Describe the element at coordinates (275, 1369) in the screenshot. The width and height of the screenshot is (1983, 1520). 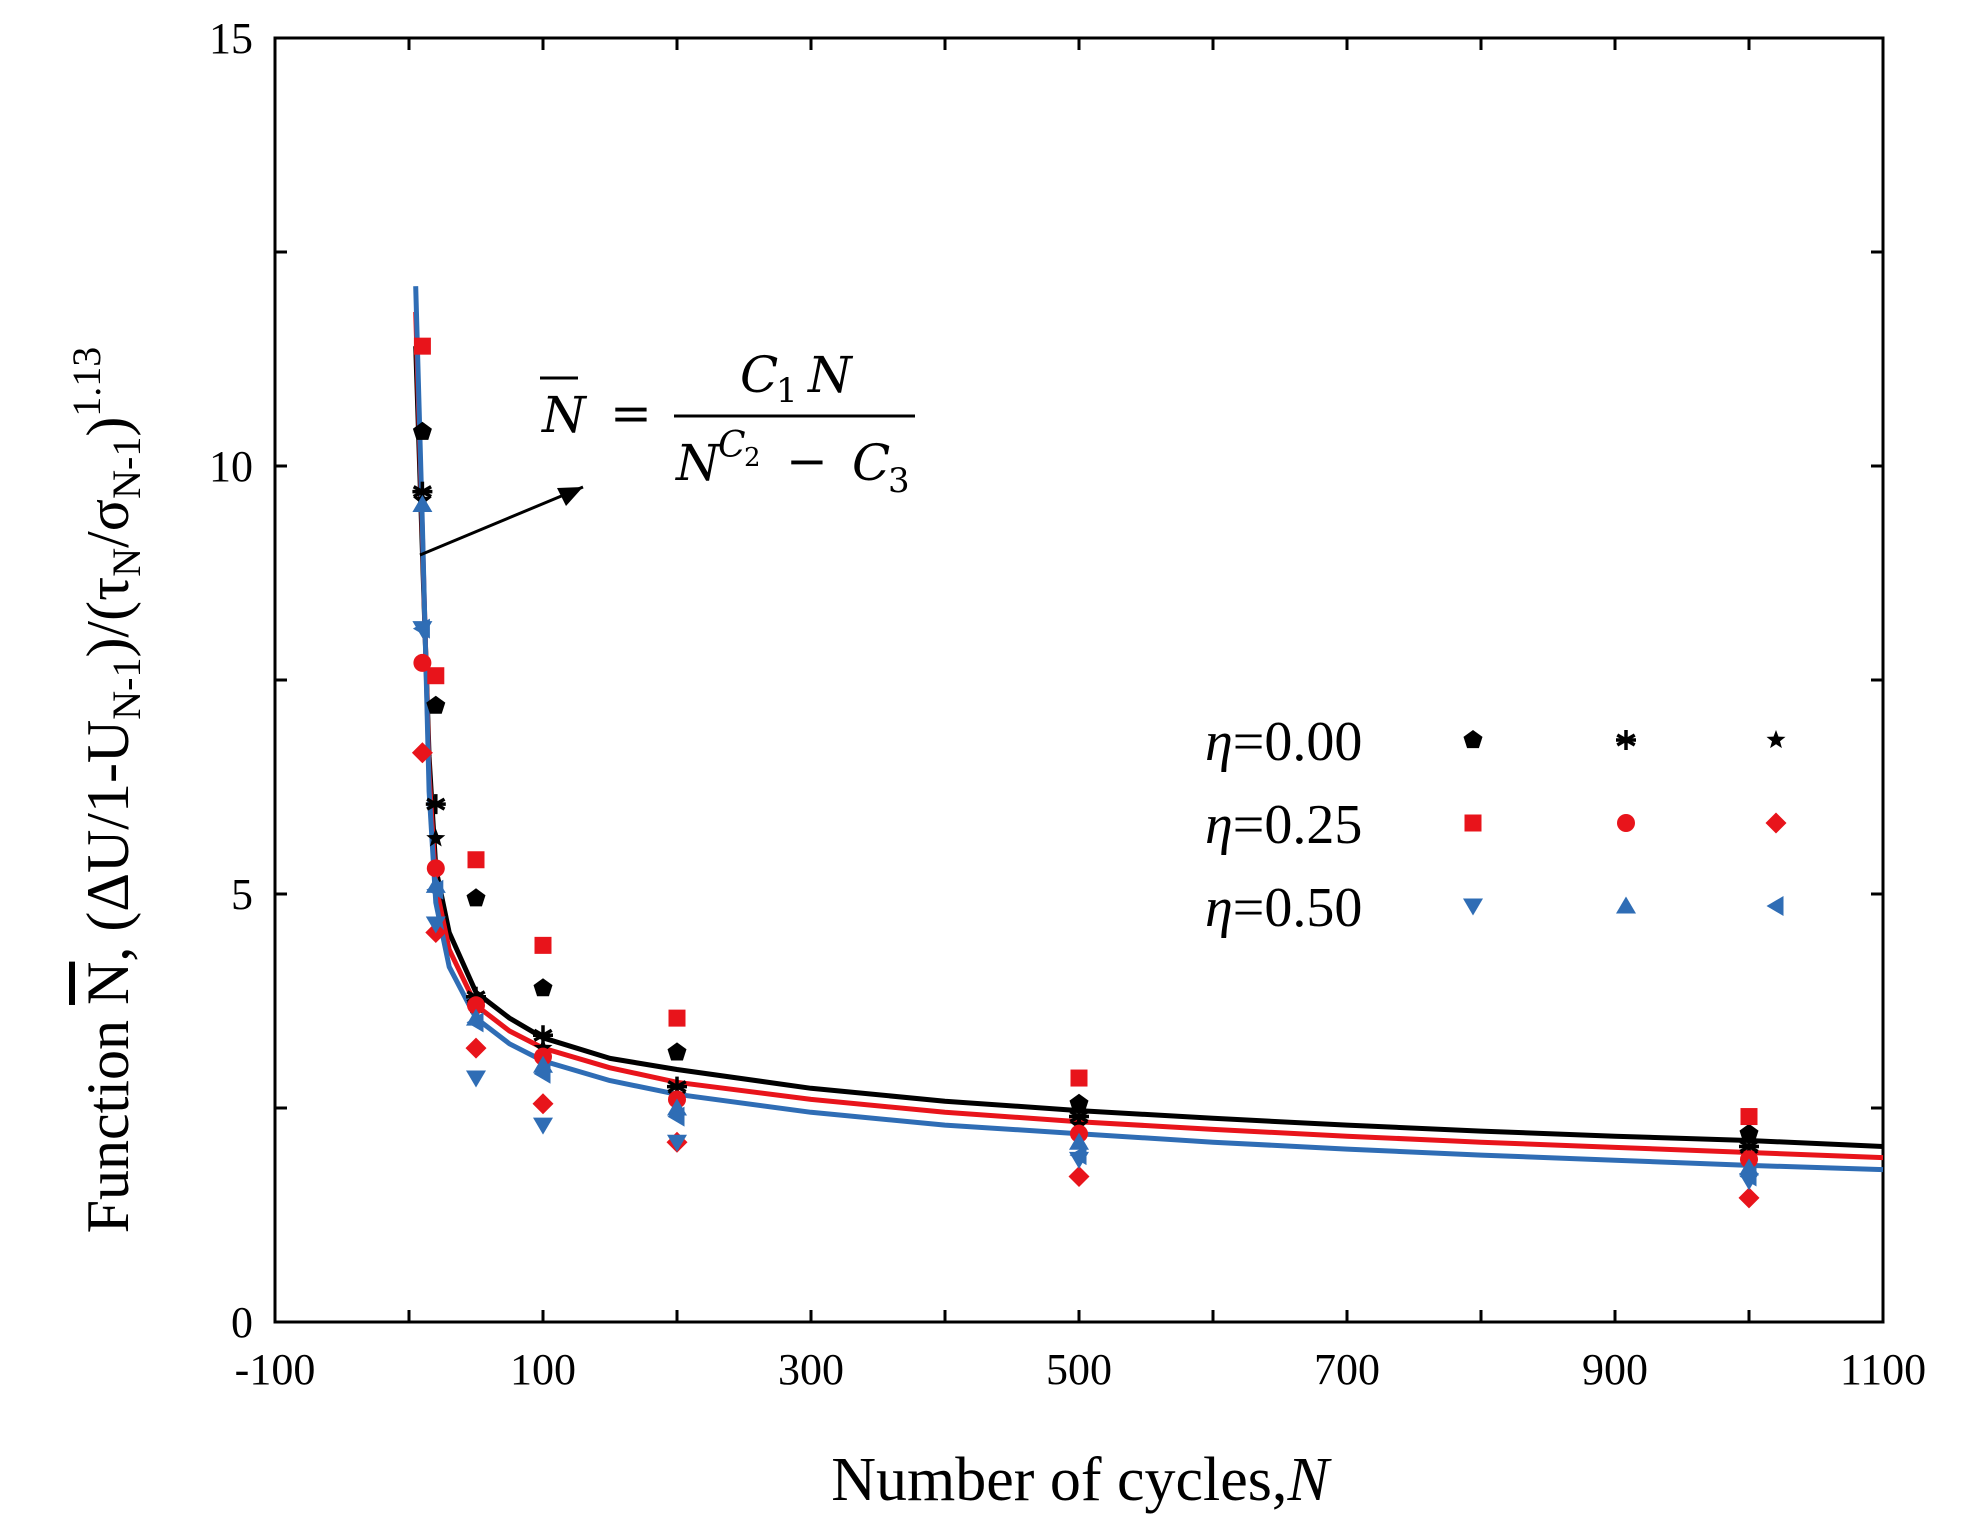
I see `x-tick-label: -100` at that location.